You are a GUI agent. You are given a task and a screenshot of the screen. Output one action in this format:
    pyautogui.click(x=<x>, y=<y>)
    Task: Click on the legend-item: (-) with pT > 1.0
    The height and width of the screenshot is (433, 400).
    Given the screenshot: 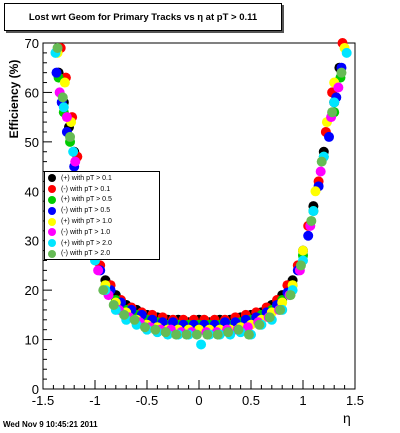 What is the action you would take?
    pyautogui.click(x=102, y=232)
    